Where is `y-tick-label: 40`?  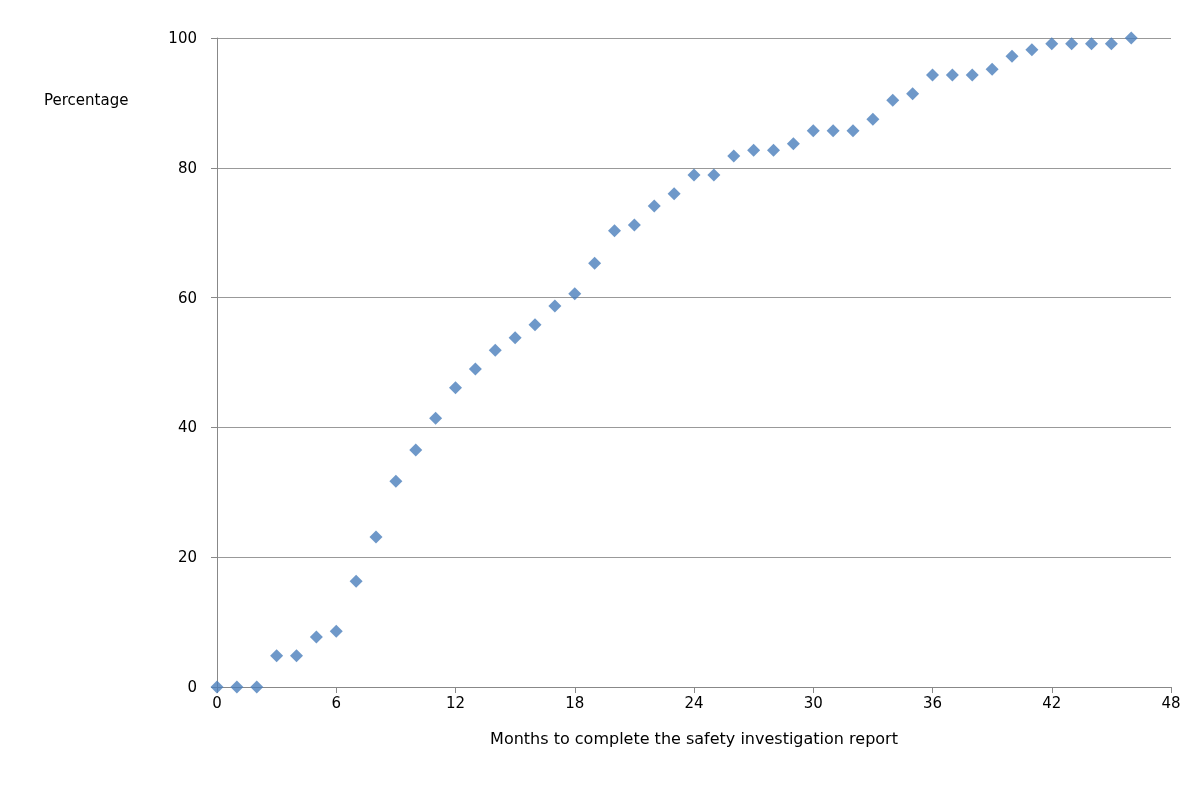 y-tick-label: 40 is located at coordinates (187, 427).